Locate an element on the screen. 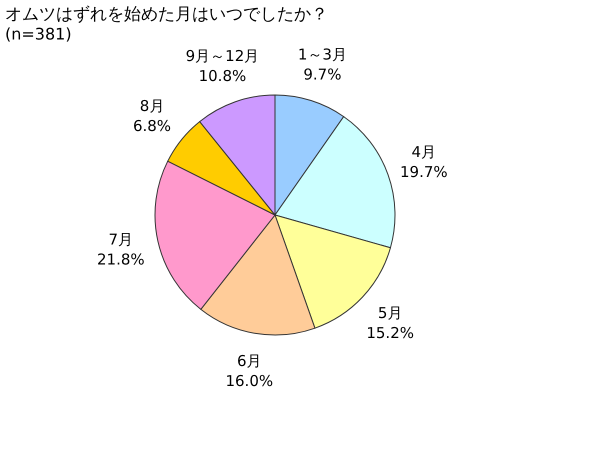 This screenshot has width=597, height=450. chart-subtitle: (n=381) is located at coordinates (38, 34).